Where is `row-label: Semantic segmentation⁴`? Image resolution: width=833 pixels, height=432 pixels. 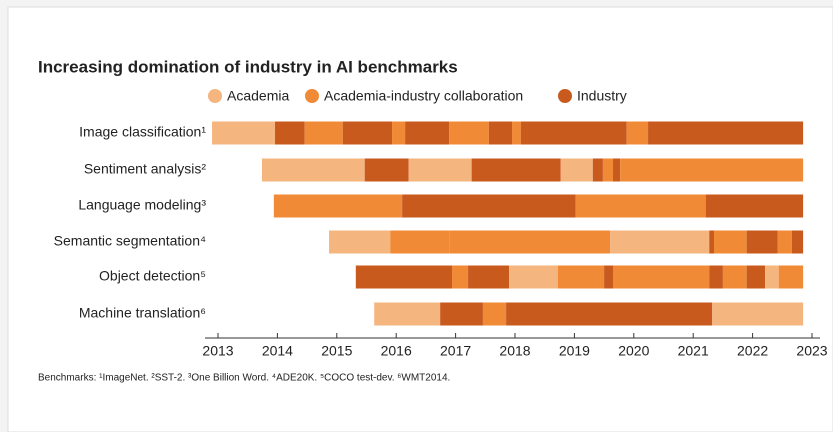 row-label: Semantic segmentation⁴ is located at coordinates (130, 241).